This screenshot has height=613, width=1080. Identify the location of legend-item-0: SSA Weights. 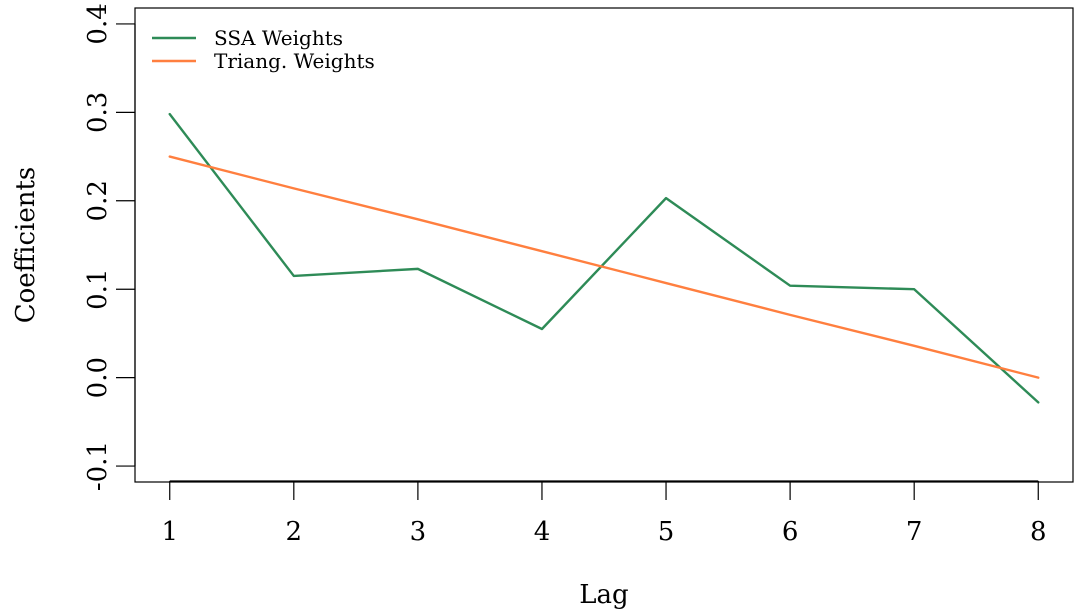
(247, 38).